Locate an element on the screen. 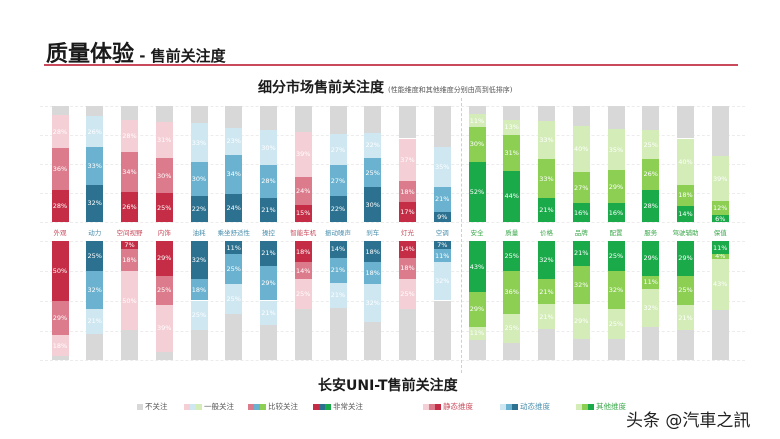 This screenshot has height=439, width=780. category-label: 智能车机 is located at coordinates (303, 233).